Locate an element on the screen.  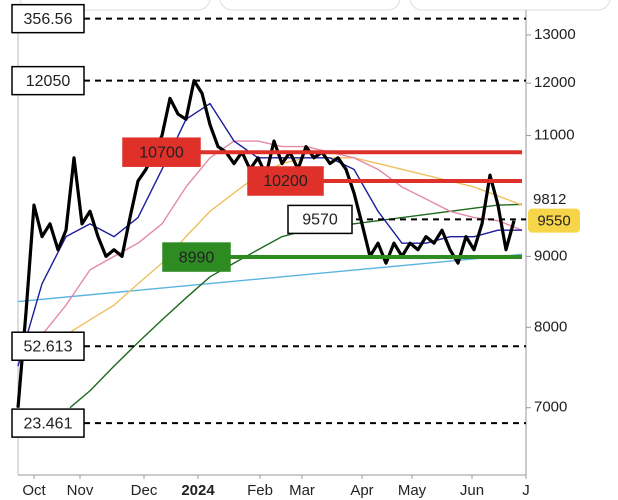
level-label: 356.56 is located at coordinates (48, 19).